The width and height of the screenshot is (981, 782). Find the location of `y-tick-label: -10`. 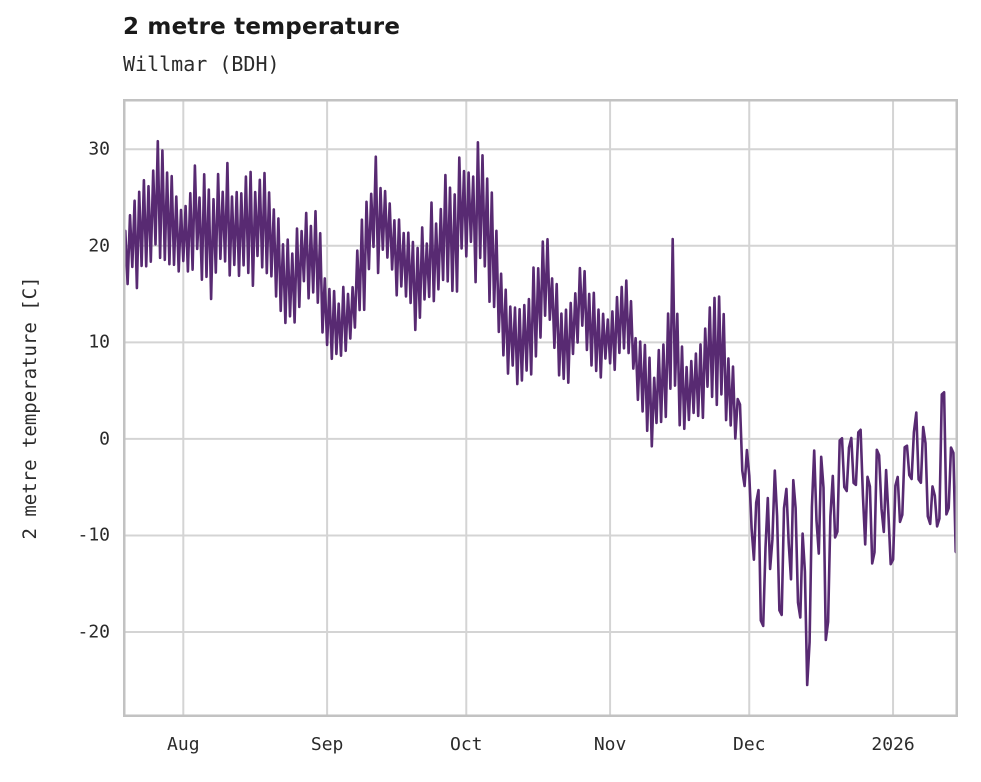

y-tick-label: -10 is located at coordinates (93, 535).